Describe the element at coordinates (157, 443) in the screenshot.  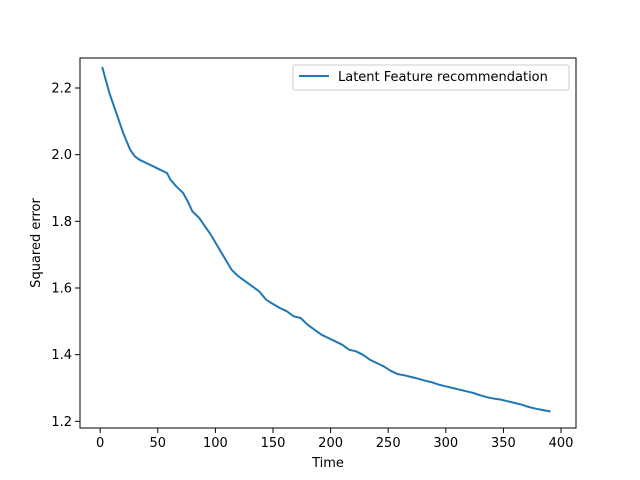
I see `x-tick-label: 50` at that location.